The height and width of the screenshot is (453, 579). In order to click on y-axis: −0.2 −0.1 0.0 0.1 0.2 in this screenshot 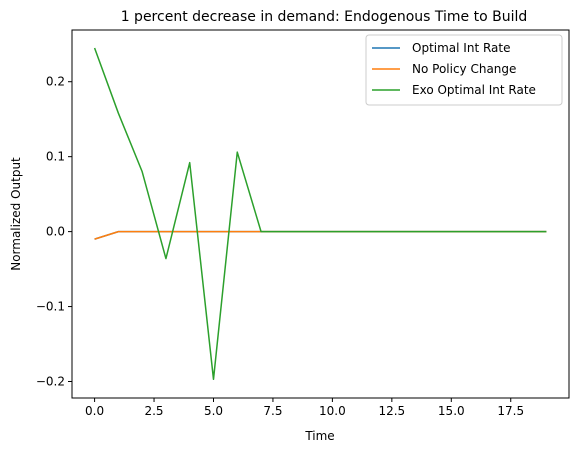, I will do `click(54, 232)`.